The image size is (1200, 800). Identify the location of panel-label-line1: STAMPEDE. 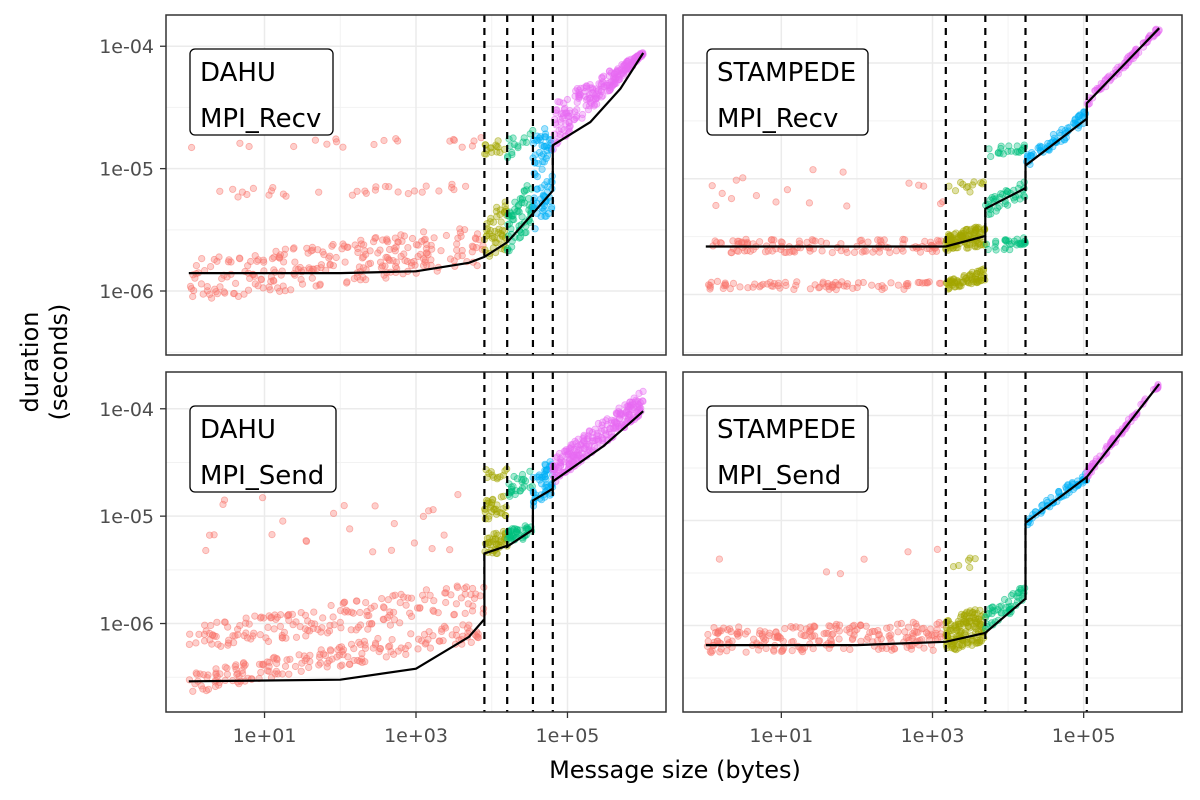
(786, 73).